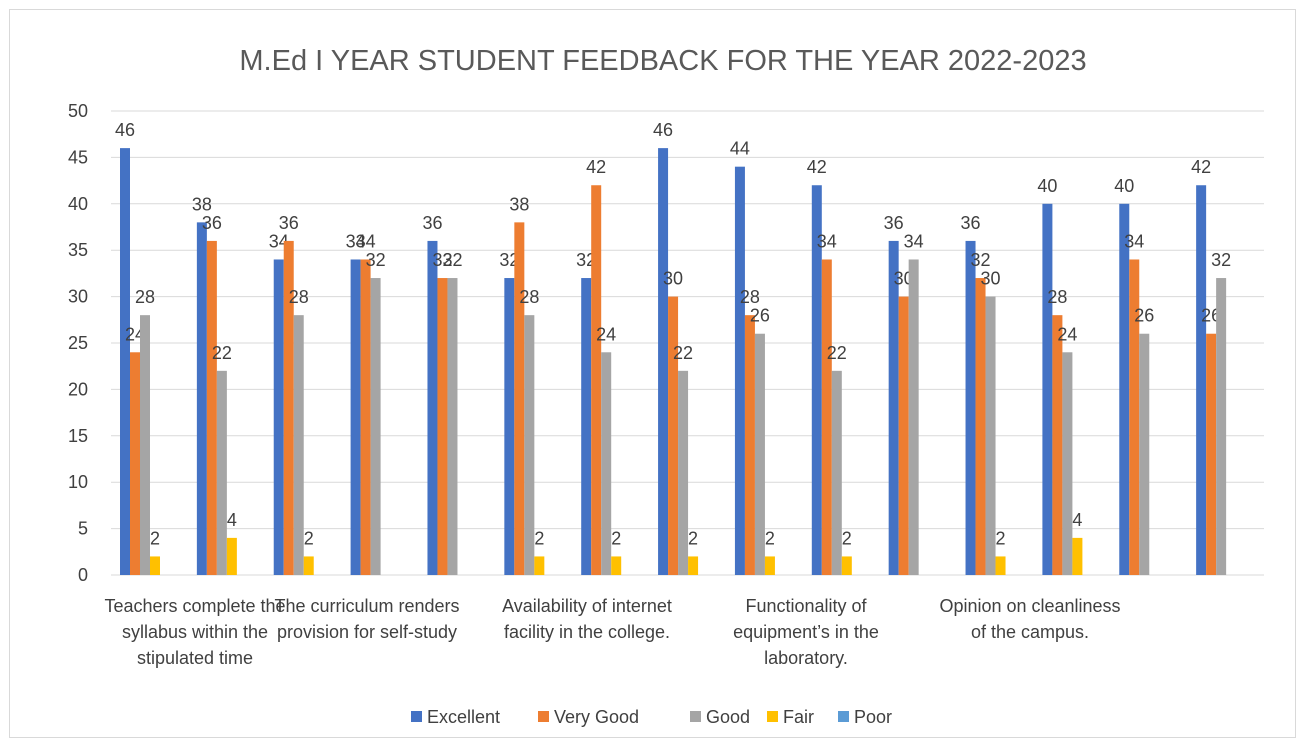 The width and height of the screenshot is (1306, 749). What do you see at coordinates (798, 717) in the screenshot?
I see `legend-label: Fair` at bounding box center [798, 717].